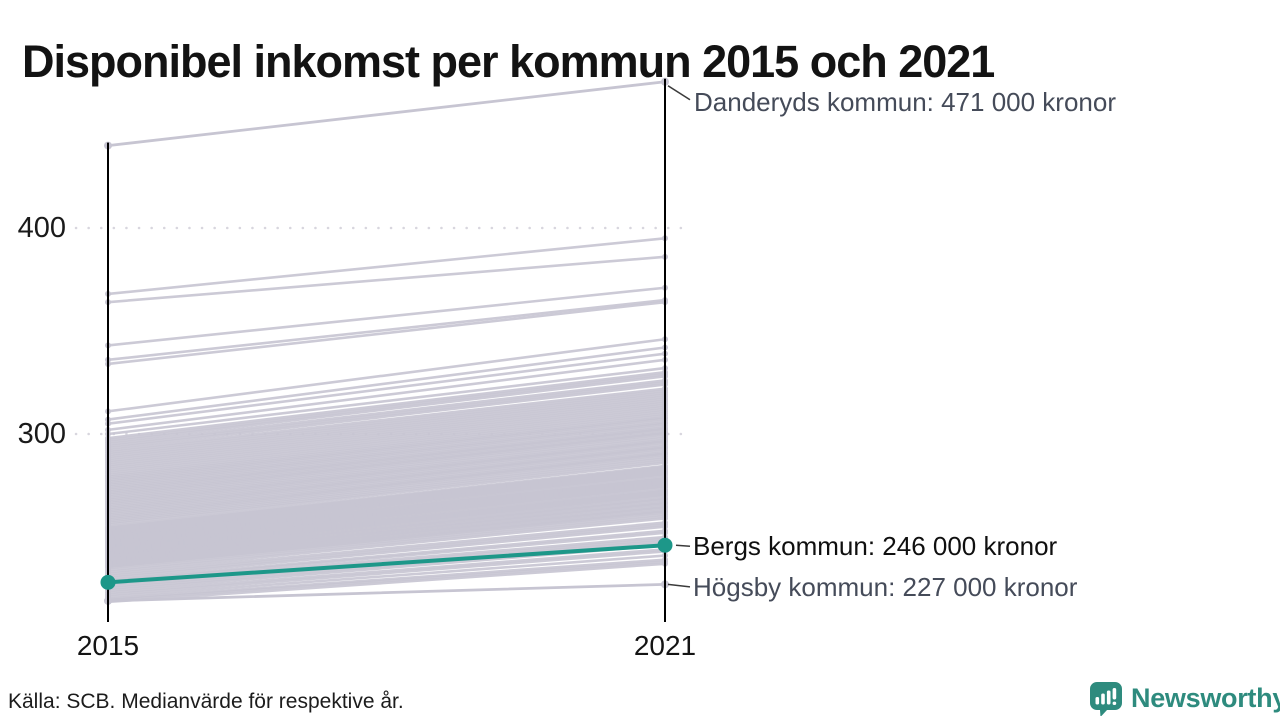 Image resolution: width=1280 pixels, height=720 pixels. What do you see at coordinates (665, 645) in the screenshot?
I see `x-axis-label-2021: 2021` at bounding box center [665, 645].